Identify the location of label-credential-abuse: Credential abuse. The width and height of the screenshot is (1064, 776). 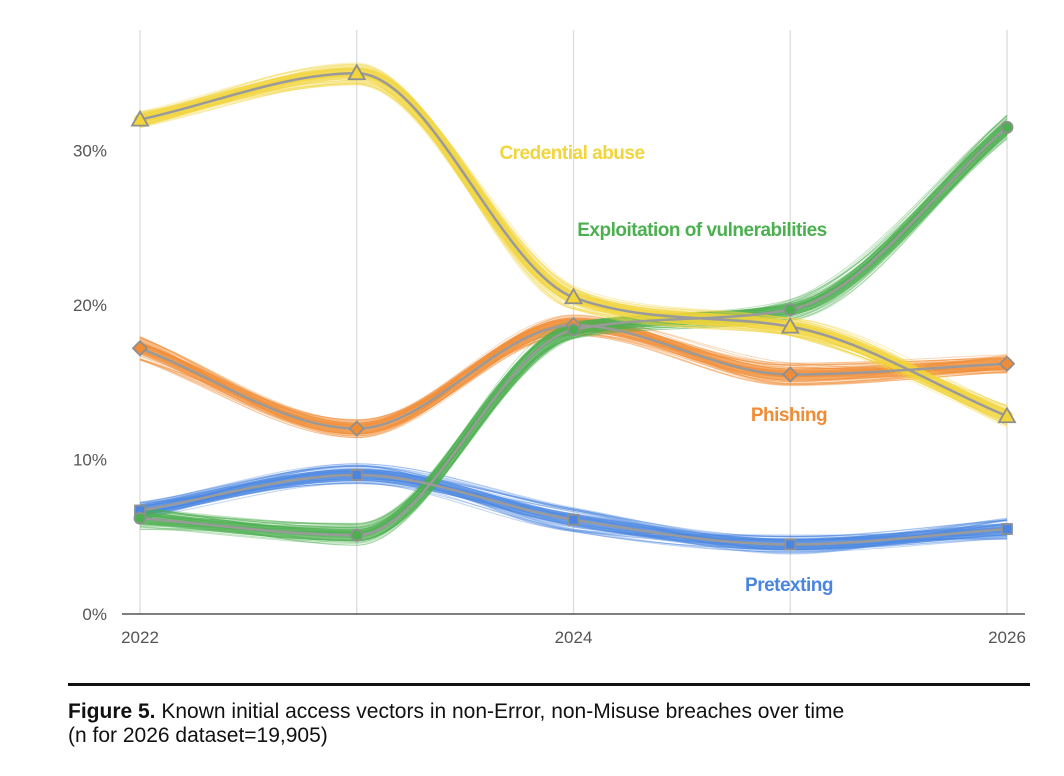
(571, 153).